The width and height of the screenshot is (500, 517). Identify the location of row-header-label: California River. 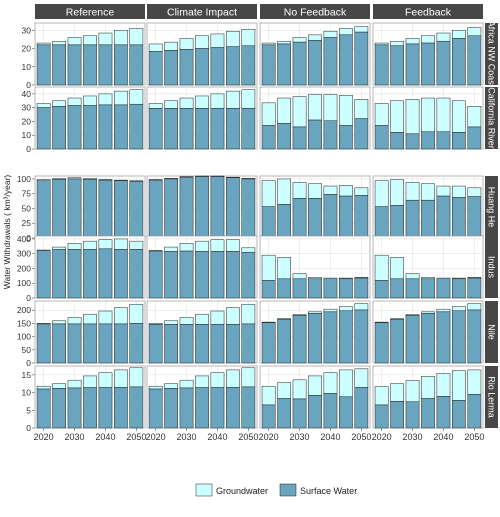
(492, 118).